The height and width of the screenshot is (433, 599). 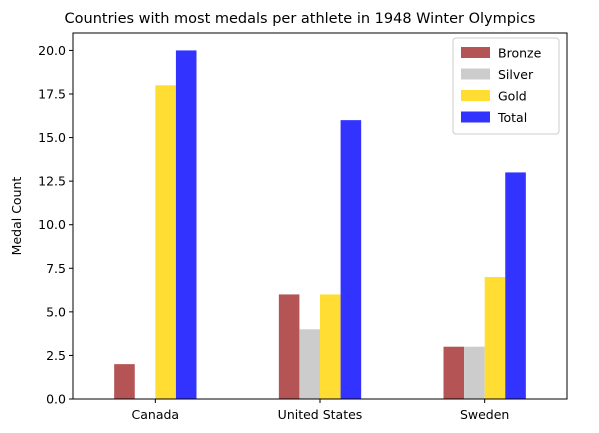 What do you see at coordinates (512, 117) in the screenshot?
I see `legend-label-total: Total` at bounding box center [512, 117].